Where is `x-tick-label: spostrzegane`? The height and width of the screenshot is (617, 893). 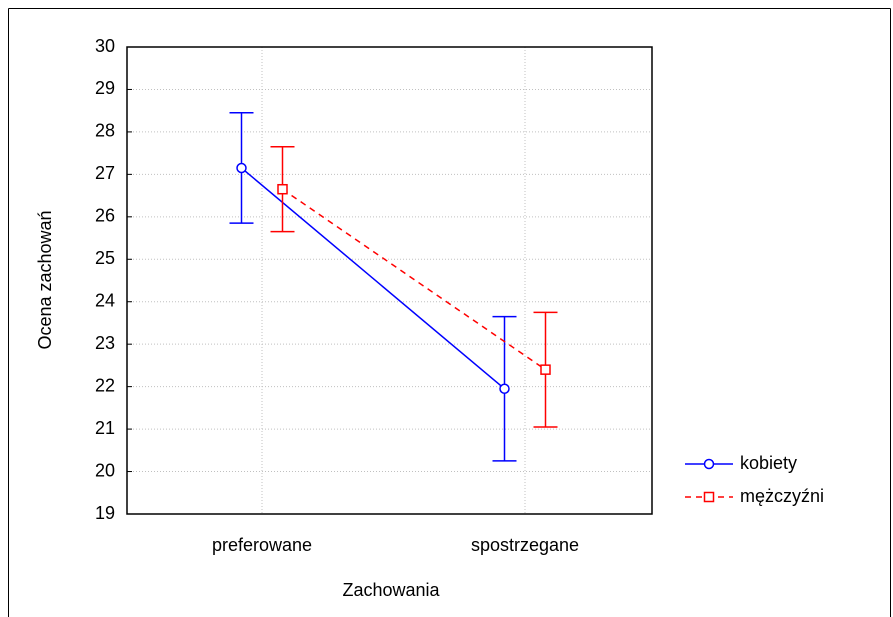 x-tick-label: spostrzegane is located at coordinates (525, 545).